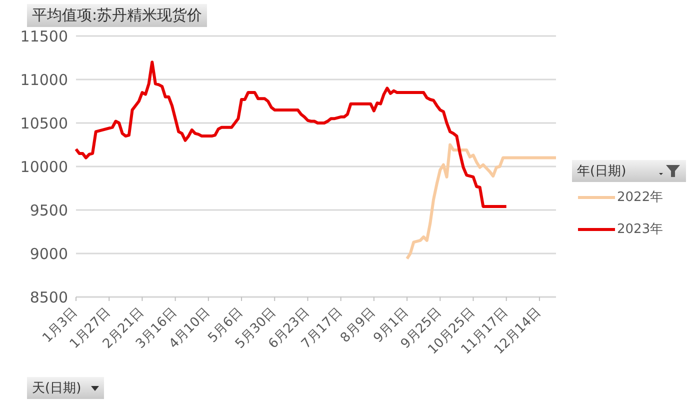  Describe the element at coordinates (640, 229) in the screenshot. I see `legend-label: 2023年` at that location.